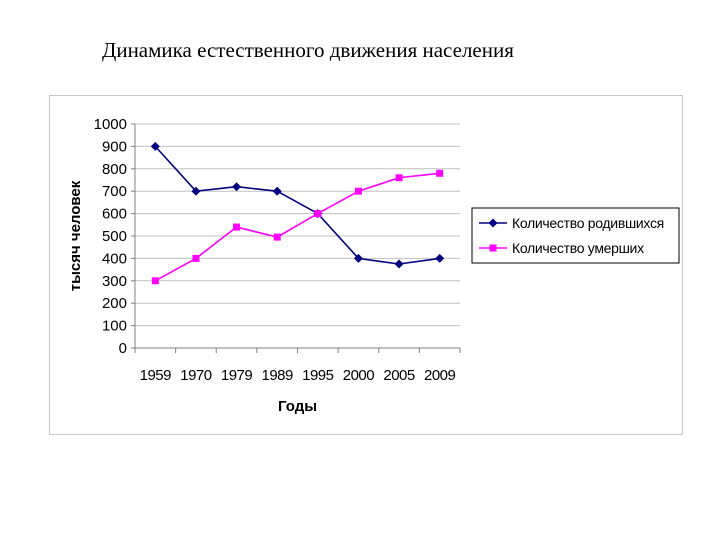 The height and width of the screenshot is (540, 720). Describe the element at coordinates (196, 375) in the screenshot. I see `x-tick-label: 1970` at that location.